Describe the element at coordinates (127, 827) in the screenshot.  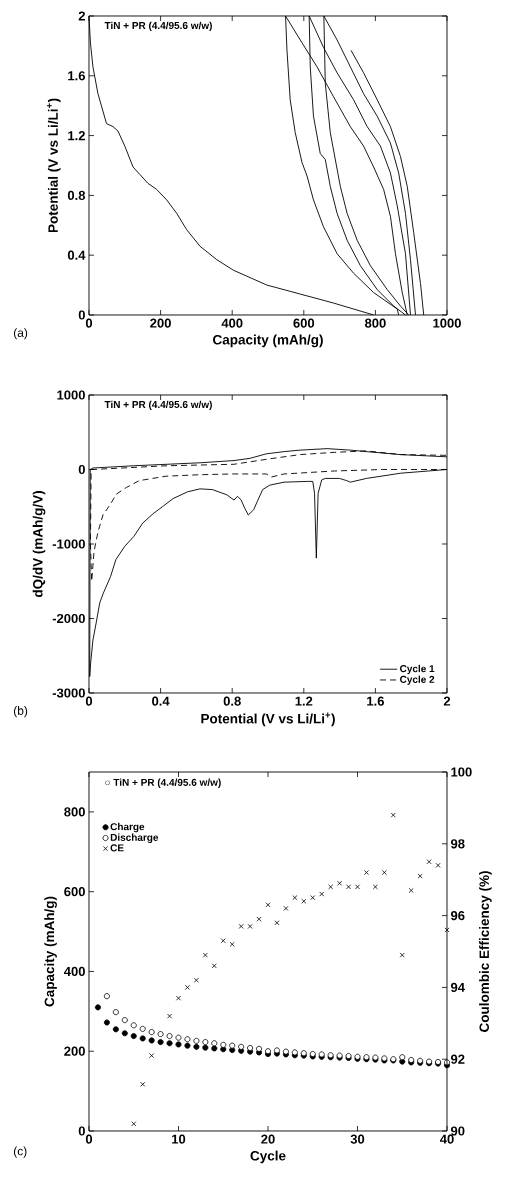
I see `legend-label: Charge` at that location.